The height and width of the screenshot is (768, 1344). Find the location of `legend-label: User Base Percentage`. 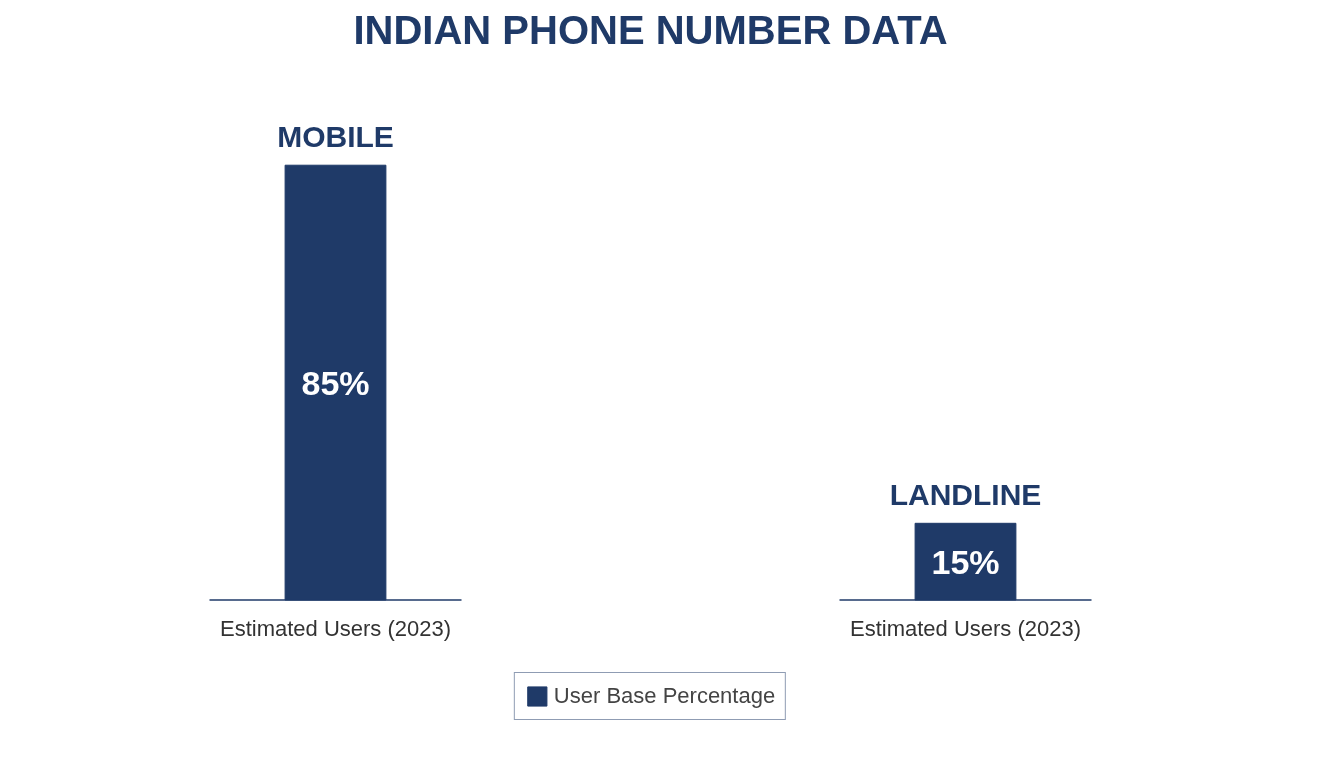

legend-label: User Base Percentage is located at coordinates (664, 696).